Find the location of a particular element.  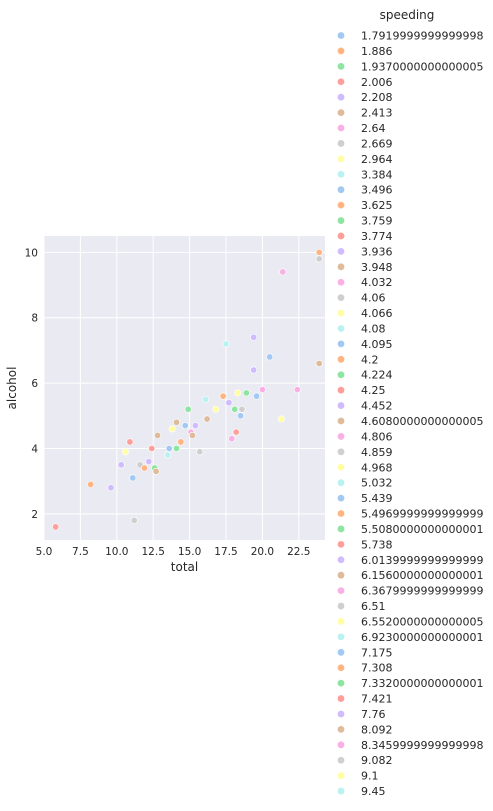

y-tick-label: 4 is located at coordinates (34, 449).